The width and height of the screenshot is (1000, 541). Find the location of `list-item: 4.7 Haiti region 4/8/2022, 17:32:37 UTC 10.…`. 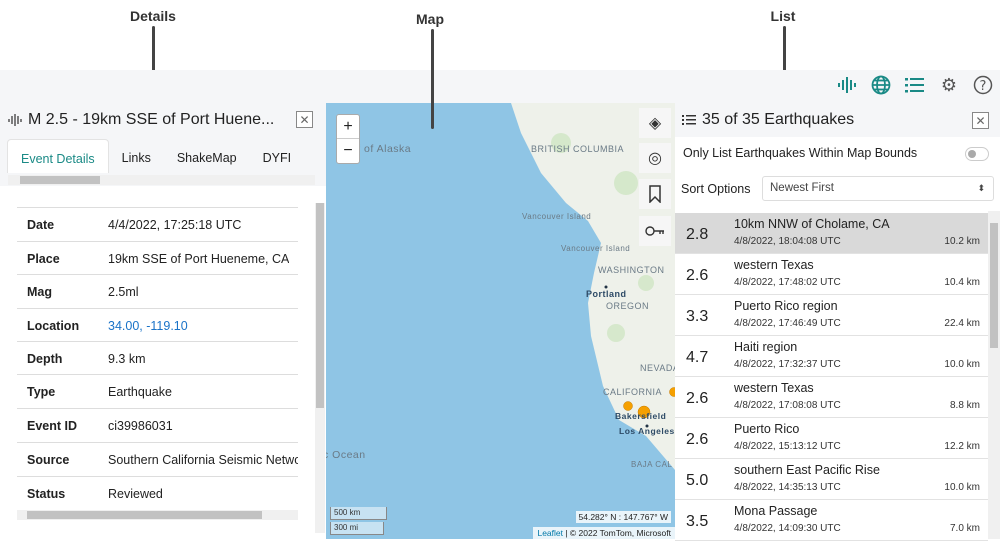

list-item: 4.7 Haiti region 4/8/2022, 17:32:37 UTC 10.… is located at coordinates (831, 356).